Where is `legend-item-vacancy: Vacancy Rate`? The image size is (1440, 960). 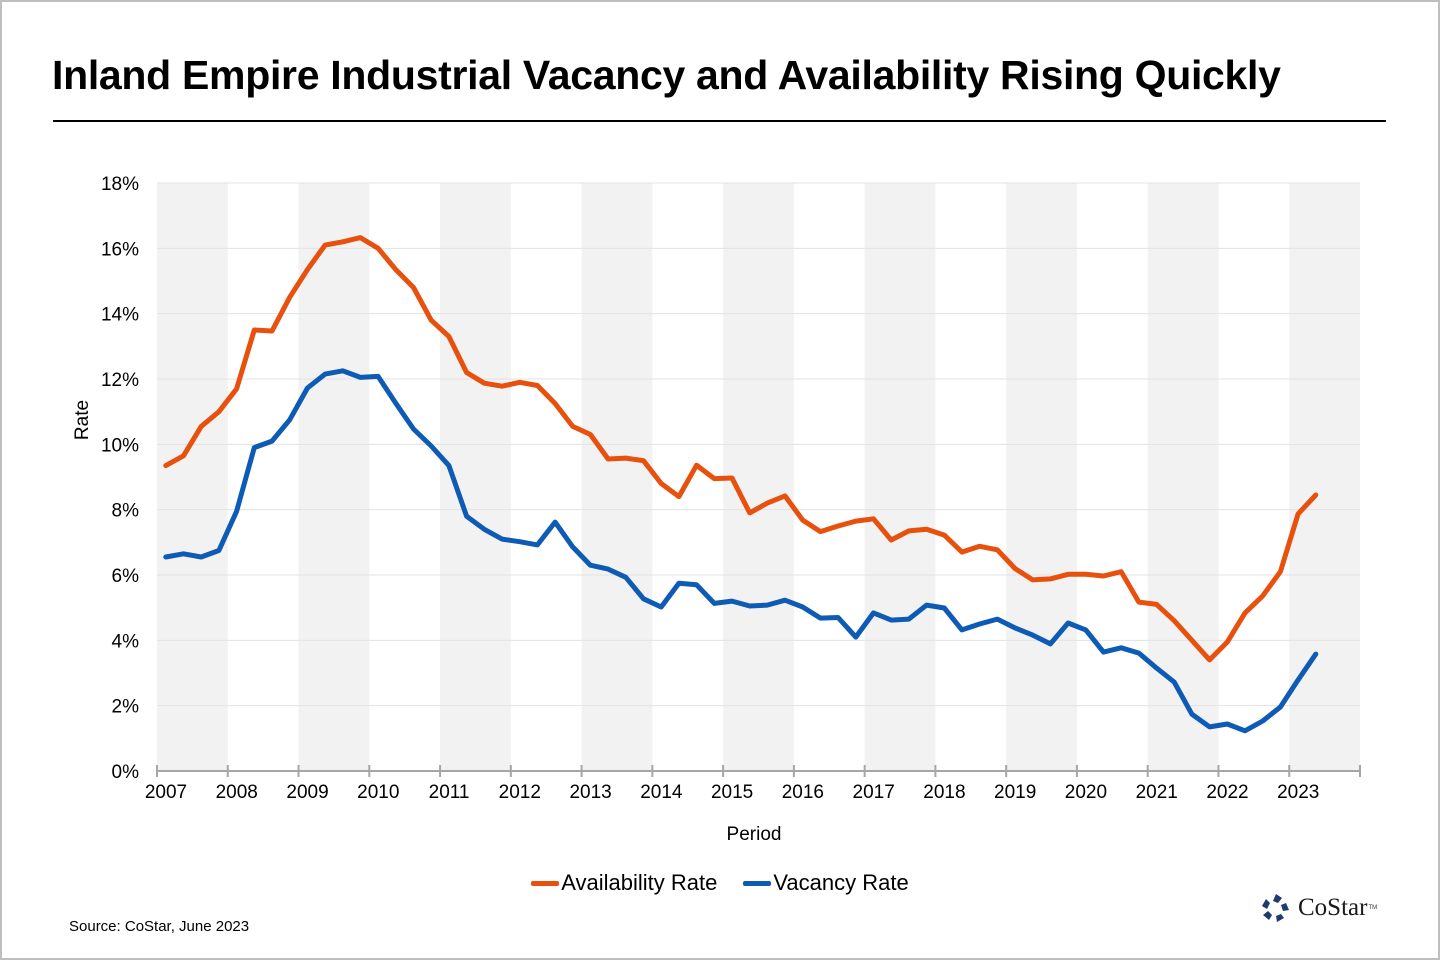 legend-item-vacancy: Vacancy Rate is located at coordinates (826, 883).